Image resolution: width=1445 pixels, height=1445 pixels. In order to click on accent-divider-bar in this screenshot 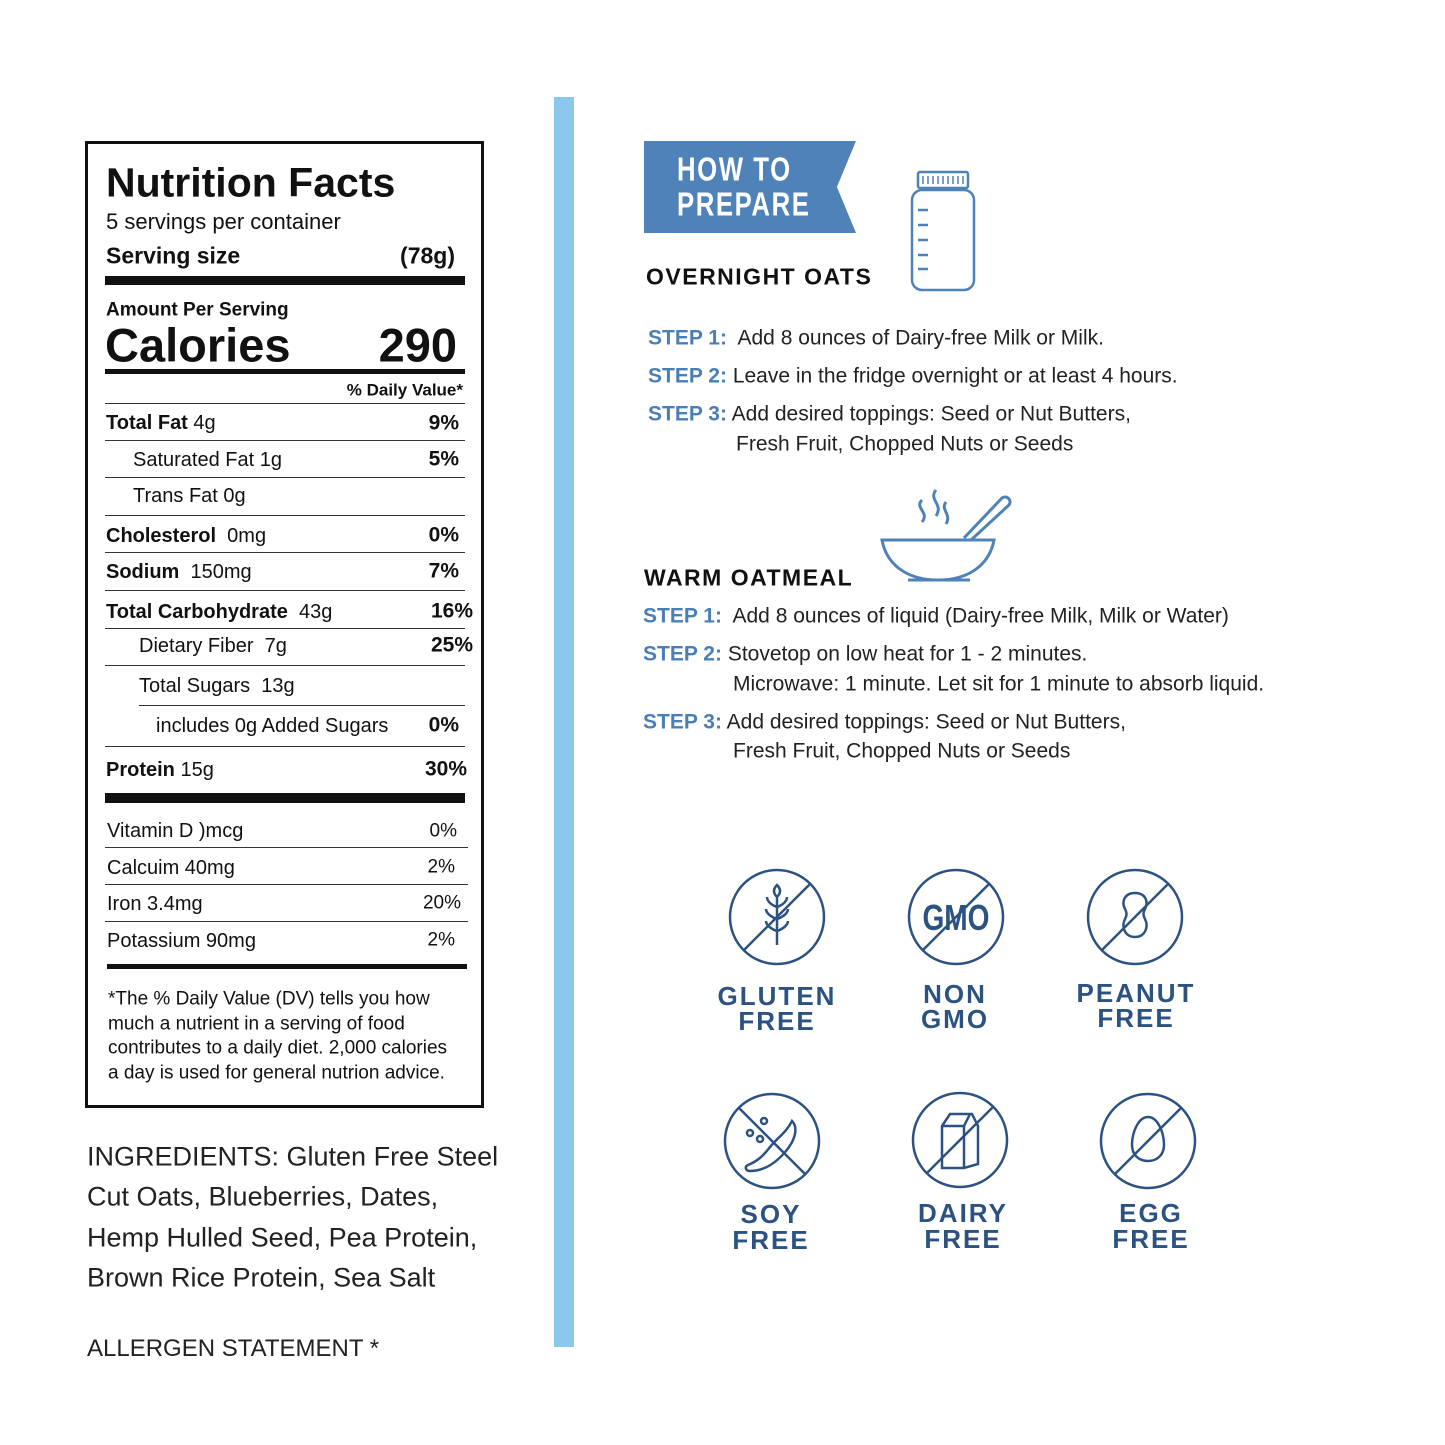, I will do `click(564, 722)`.